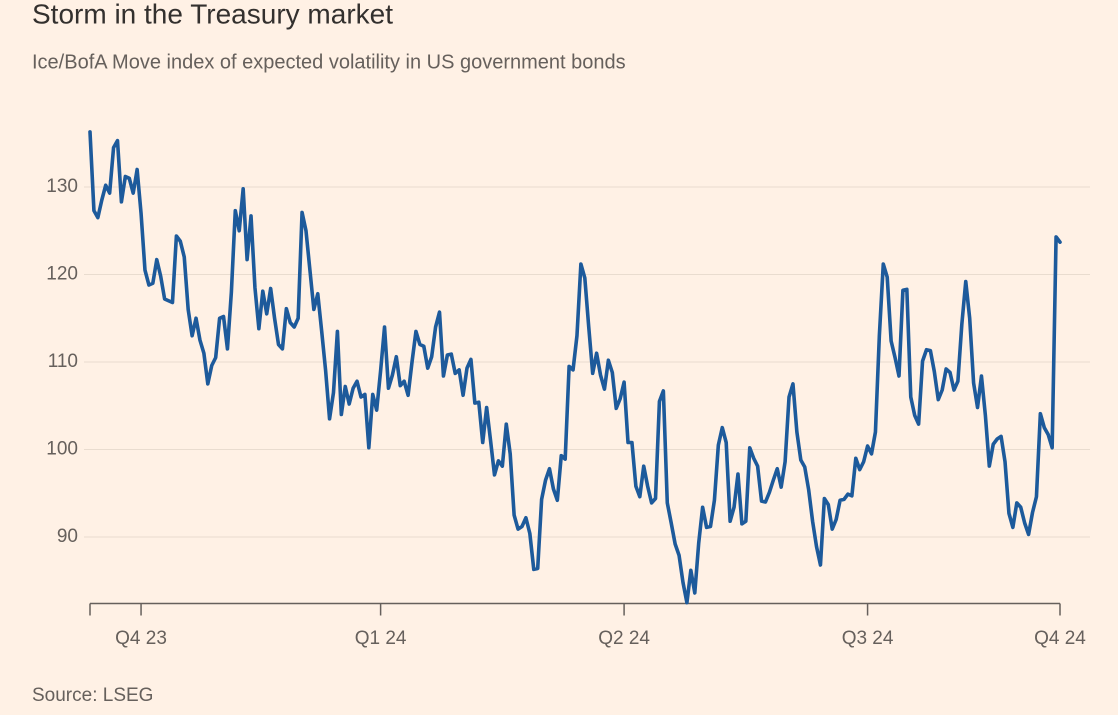 Image resolution: width=1118 pixels, height=715 pixels. What do you see at coordinates (141, 638) in the screenshot?
I see `x-tick-label: Q4 23` at bounding box center [141, 638].